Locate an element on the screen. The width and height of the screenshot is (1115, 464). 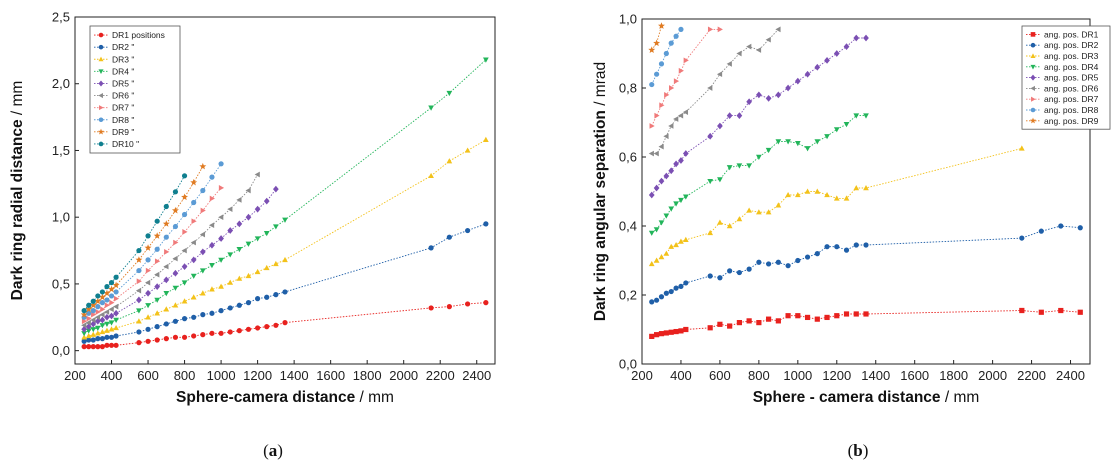
legend-entry: DR6 " is located at coordinates (114, 96).